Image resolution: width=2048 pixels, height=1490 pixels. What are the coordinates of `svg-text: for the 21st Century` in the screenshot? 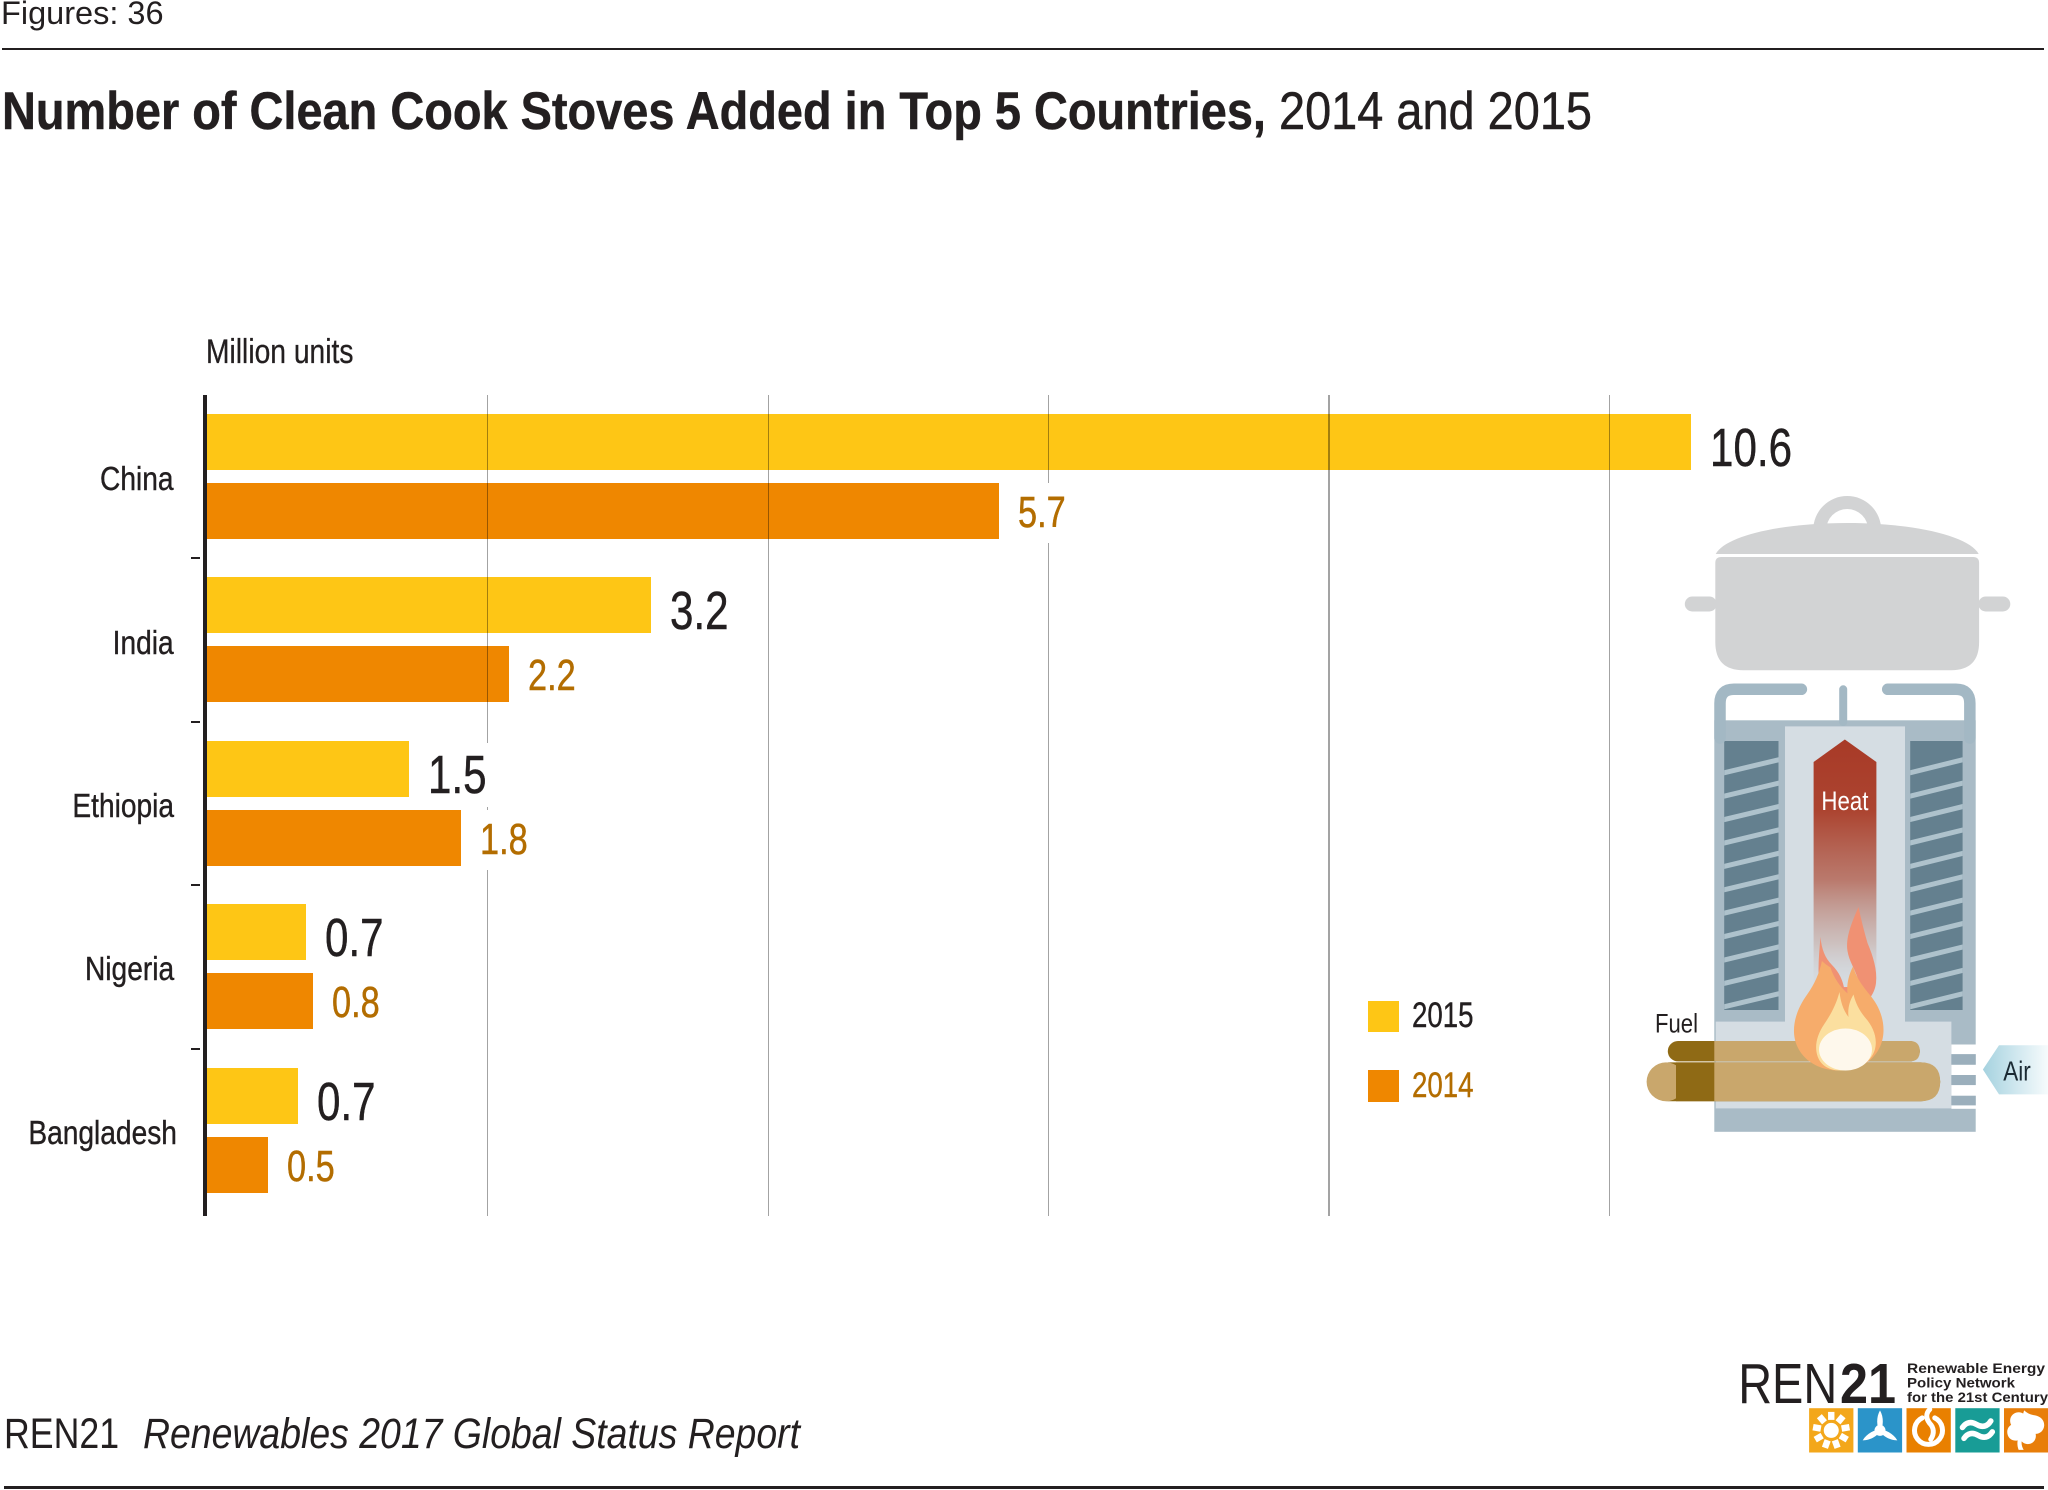 It's located at (1977, 1397).